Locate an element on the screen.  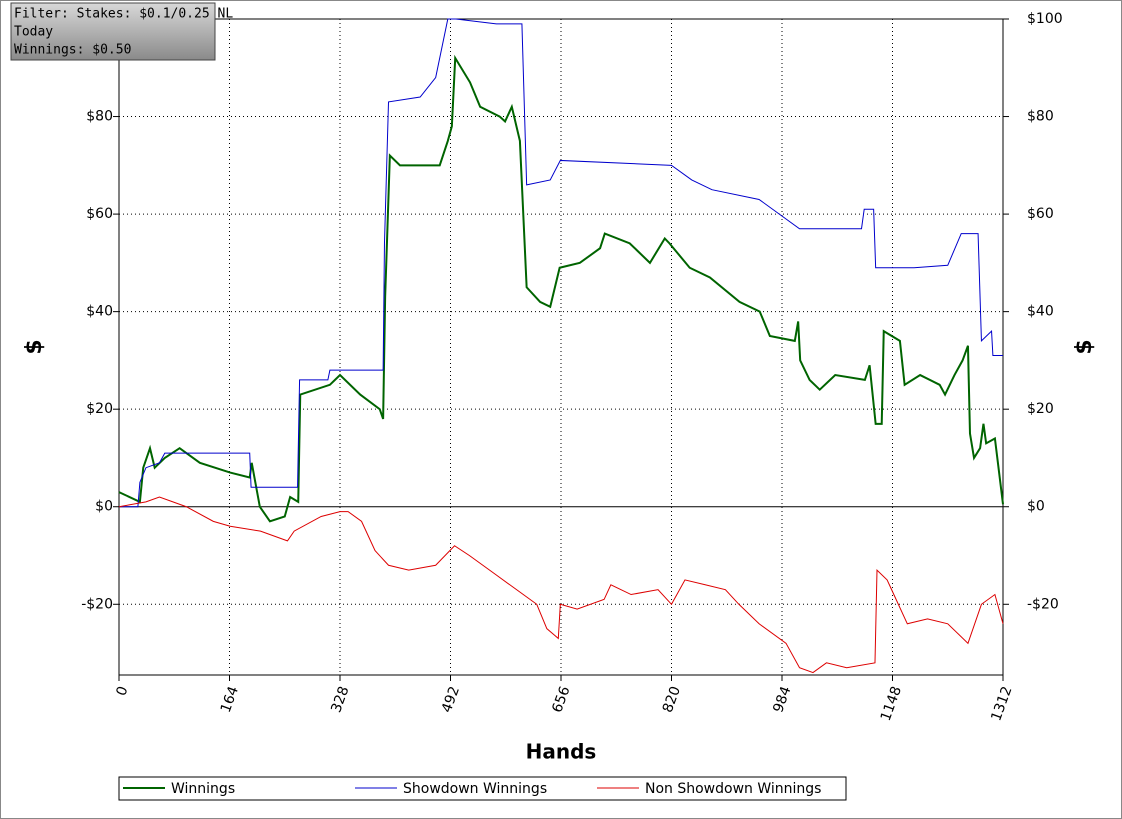
legend-label: Non Showdown Winnings is located at coordinates (733, 789).